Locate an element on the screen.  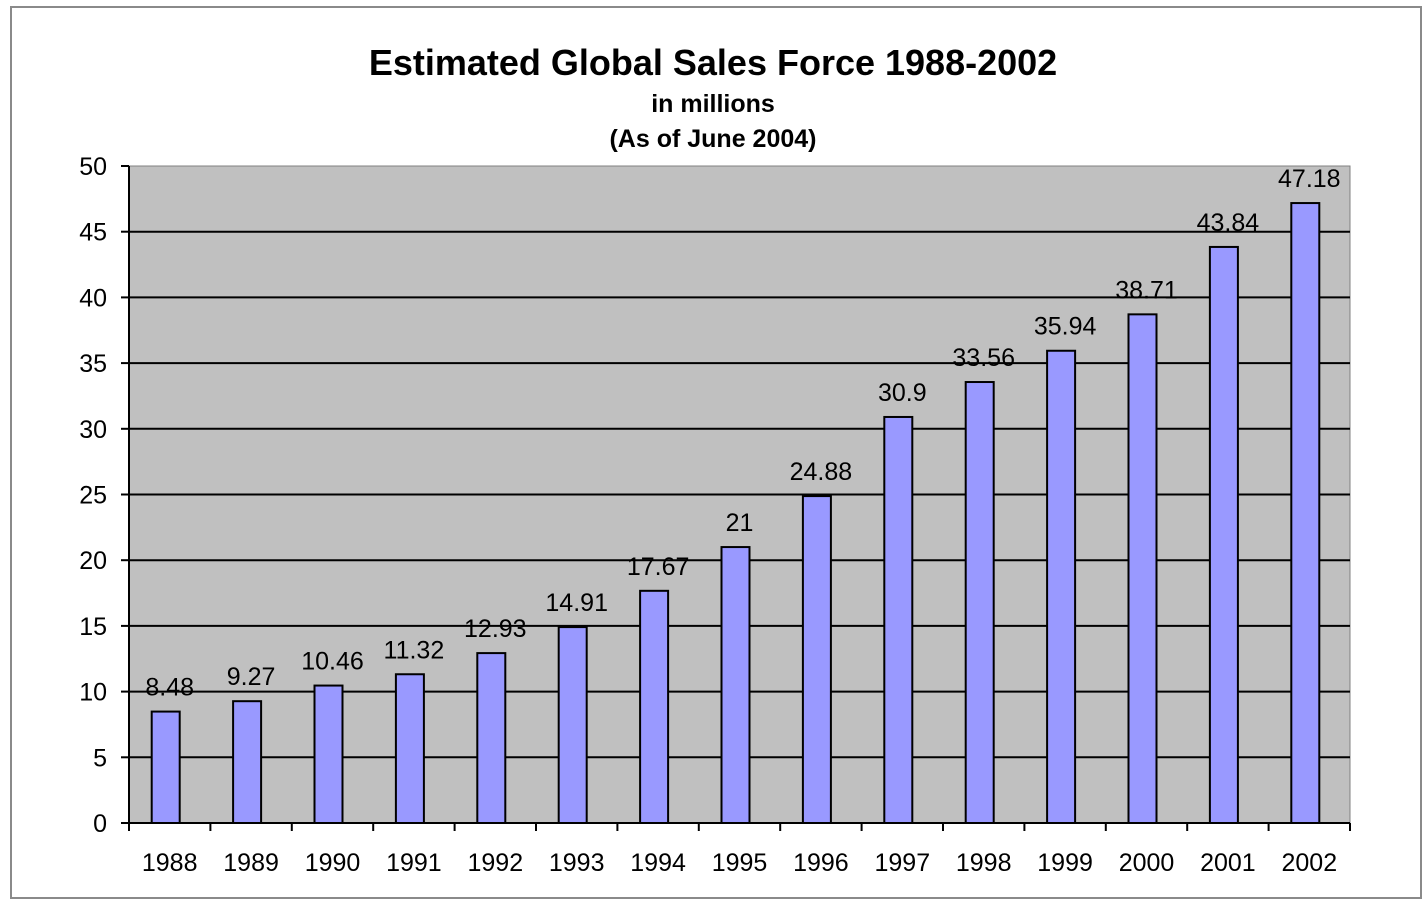
y-tick-label: 35 is located at coordinates (93, 364).